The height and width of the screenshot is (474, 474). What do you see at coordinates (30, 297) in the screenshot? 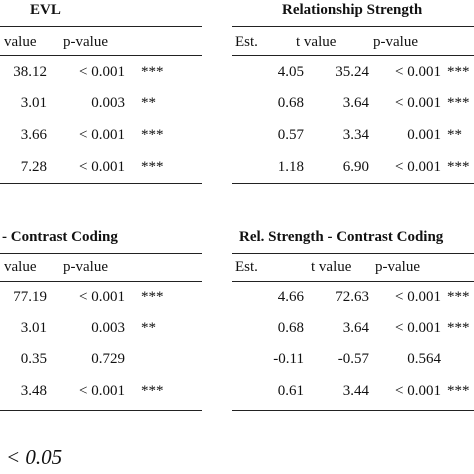
I see `row-t-value: 77.19` at bounding box center [30, 297].